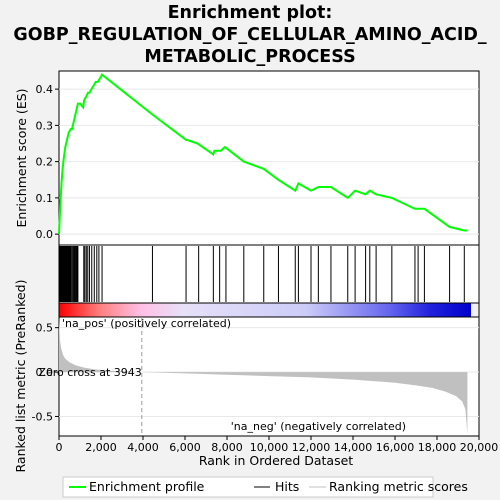 Image resolution: width=500 pixels, height=500 pixels. Describe the element at coordinates (45, 234) in the screenshot. I see `es-y-tick-label: 0.0` at that location.